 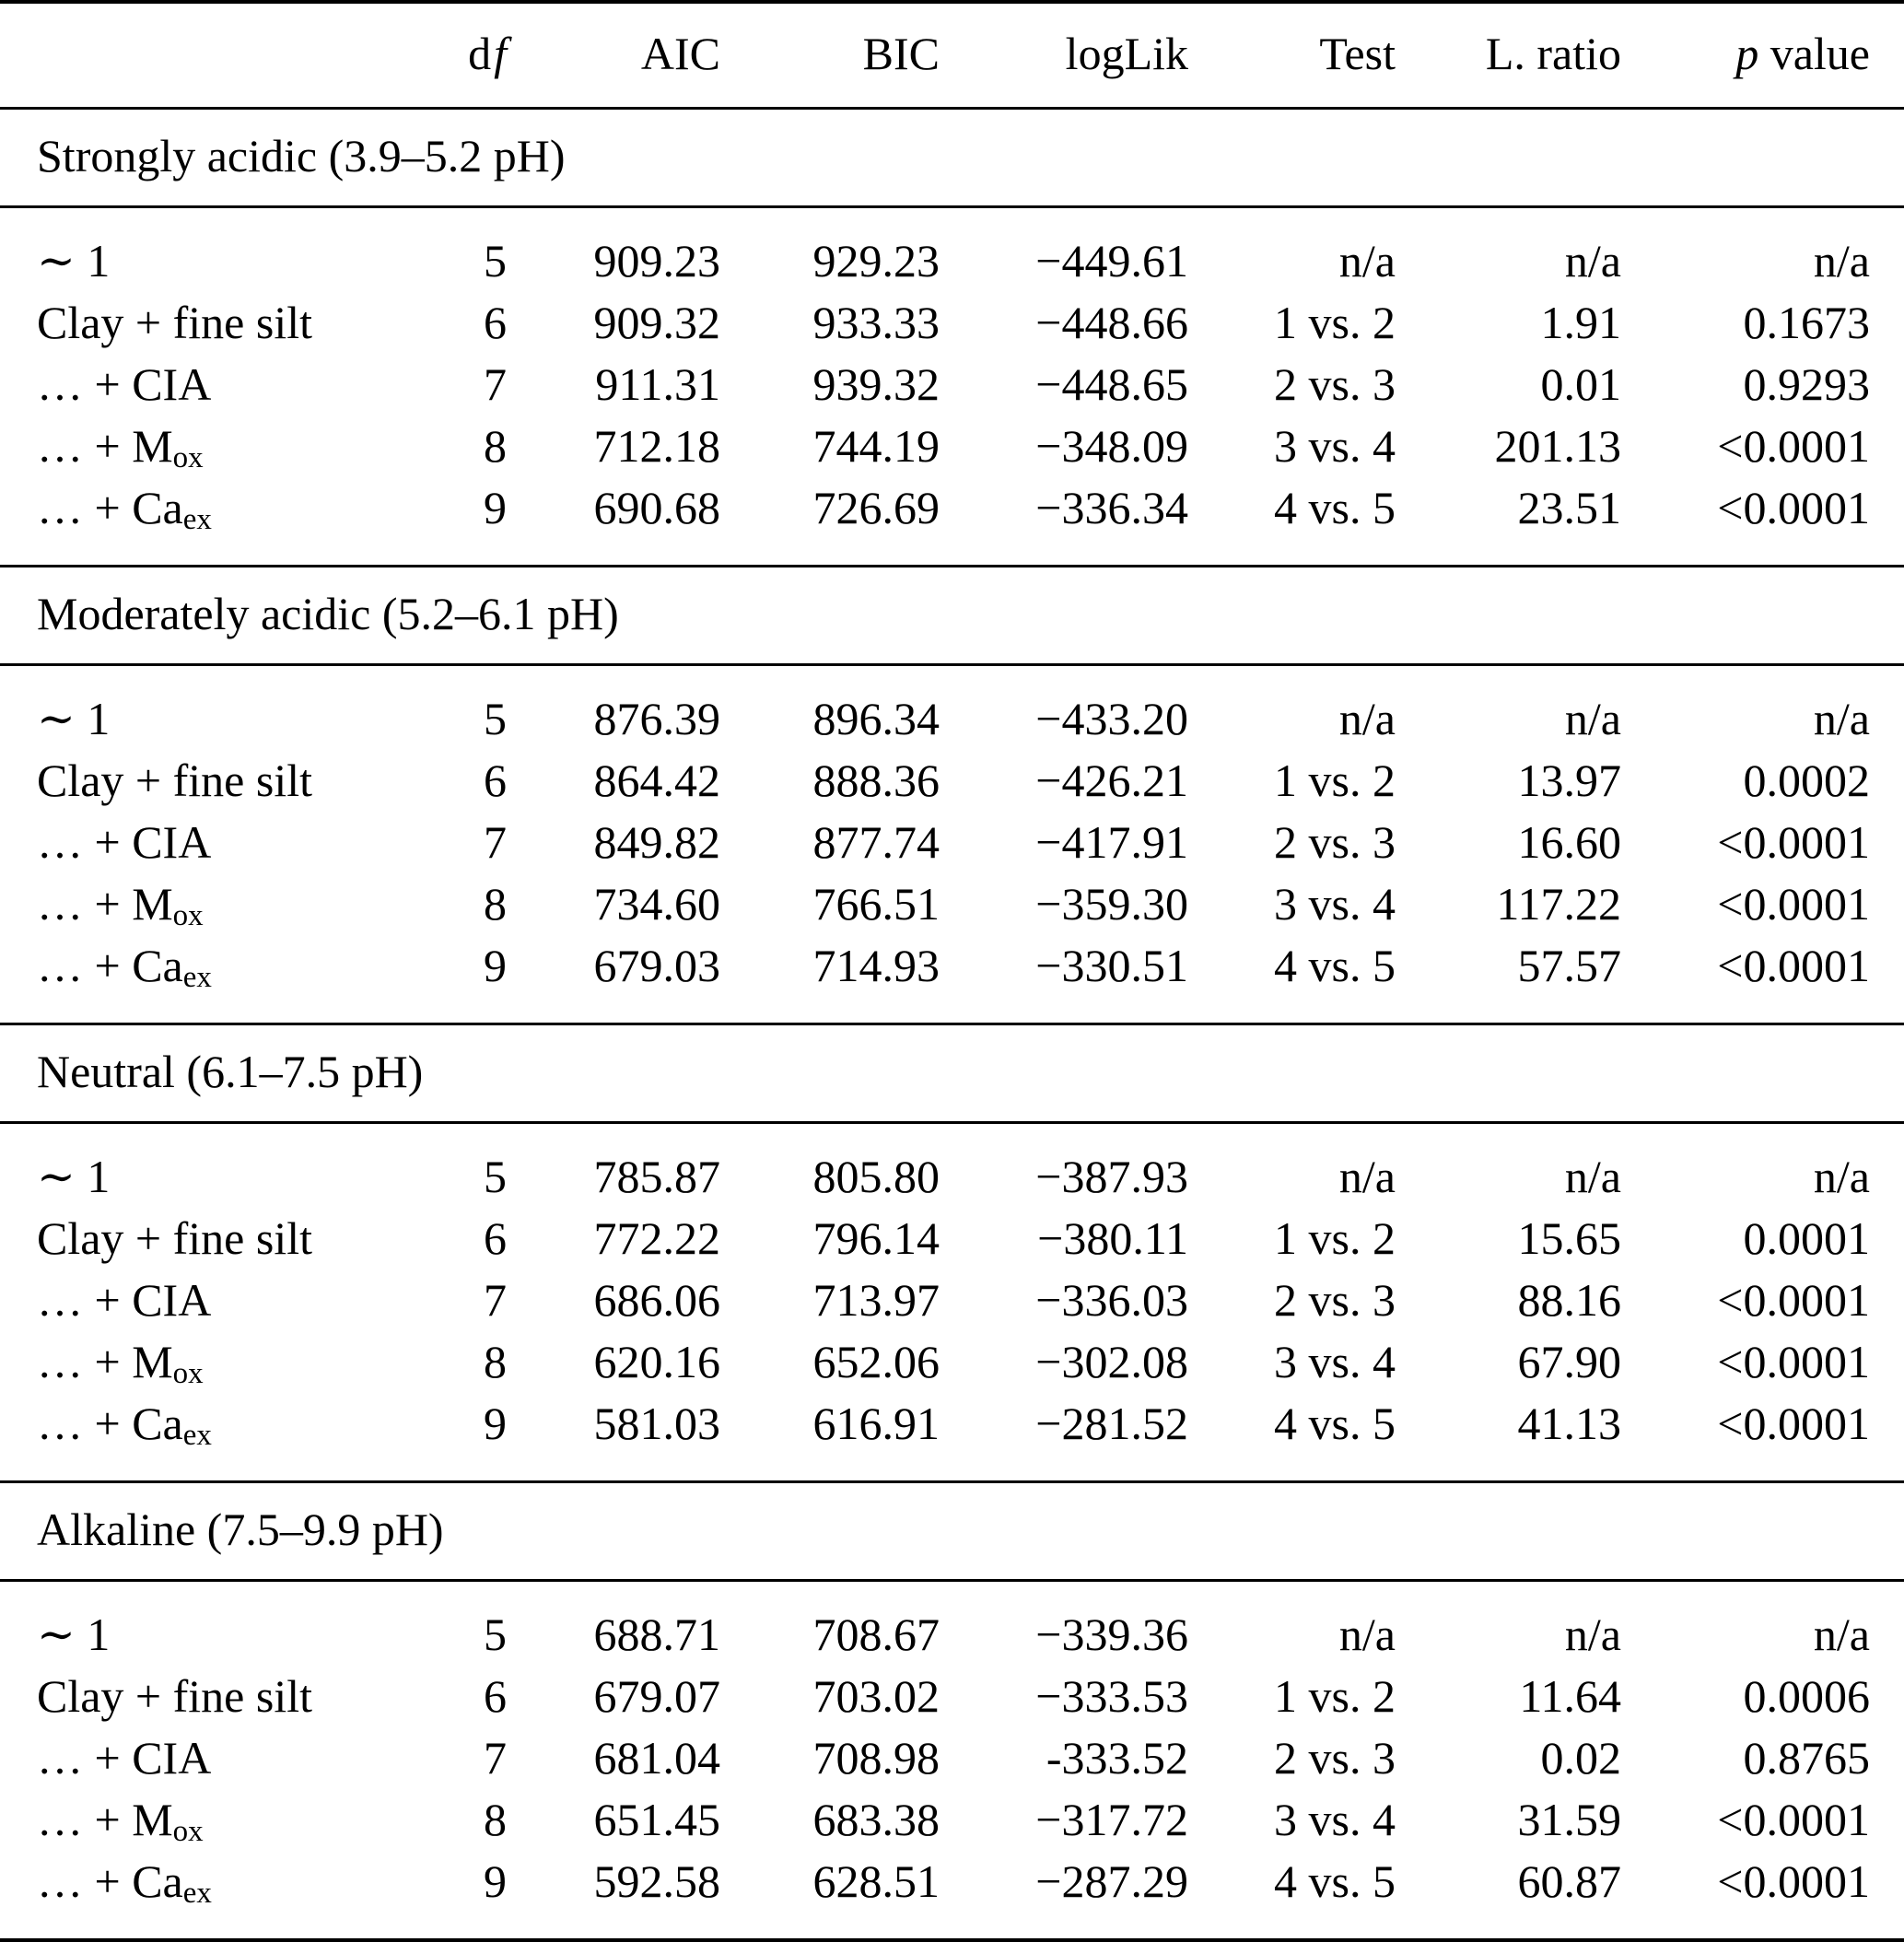 I want to click on p-italic: p, so click(x=1747, y=53).